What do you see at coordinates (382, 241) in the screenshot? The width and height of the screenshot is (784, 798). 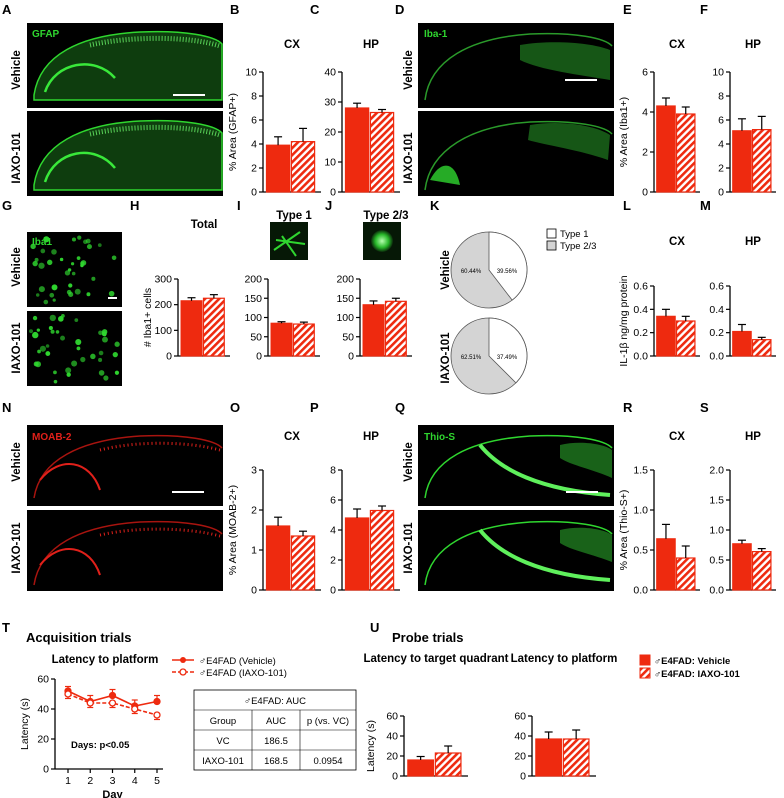 I see `inset-type23-soma` at bounding box center [382, 241].